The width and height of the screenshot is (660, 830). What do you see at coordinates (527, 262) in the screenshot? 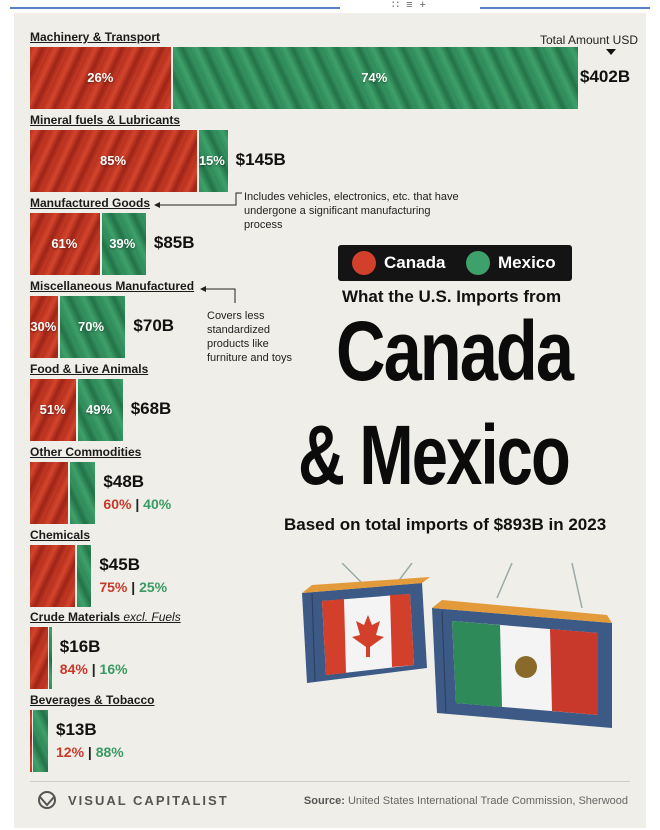
I see `legend-mexico-label: Mexico` at bounding box center [527, 262].